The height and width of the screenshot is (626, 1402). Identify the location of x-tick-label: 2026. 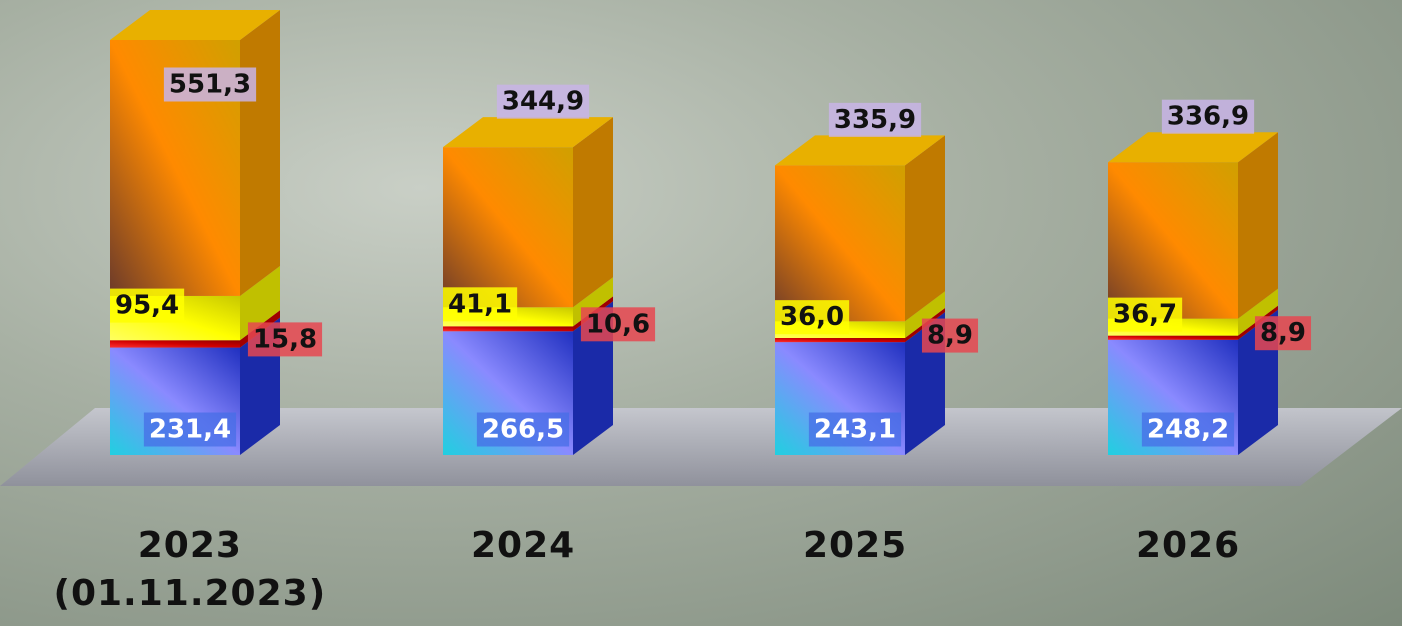
(1188, 545).